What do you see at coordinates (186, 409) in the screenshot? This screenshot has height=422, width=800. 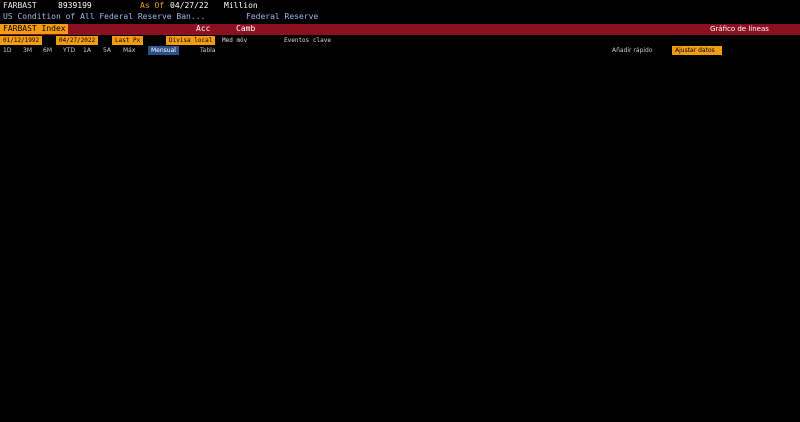 I see `x-tick-label: 2010` at bounding box center [186, 409].